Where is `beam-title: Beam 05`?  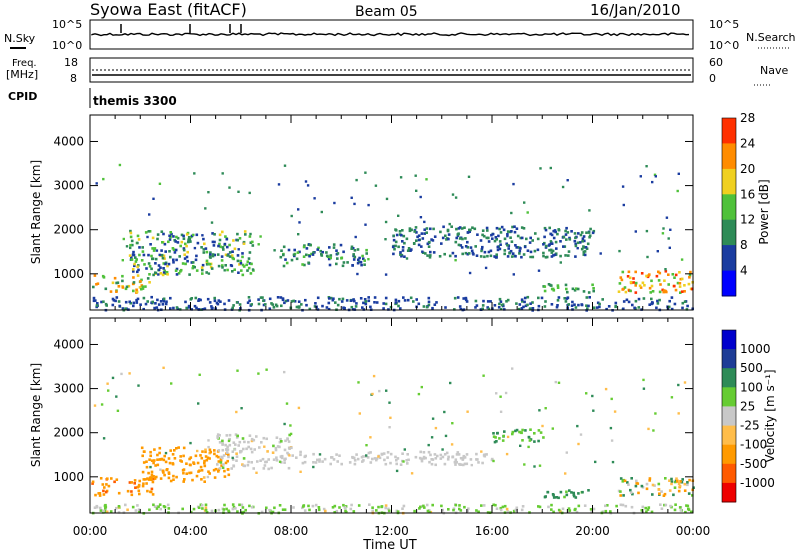 beam-title: Beam 05 is located at coordinates (386, 12).